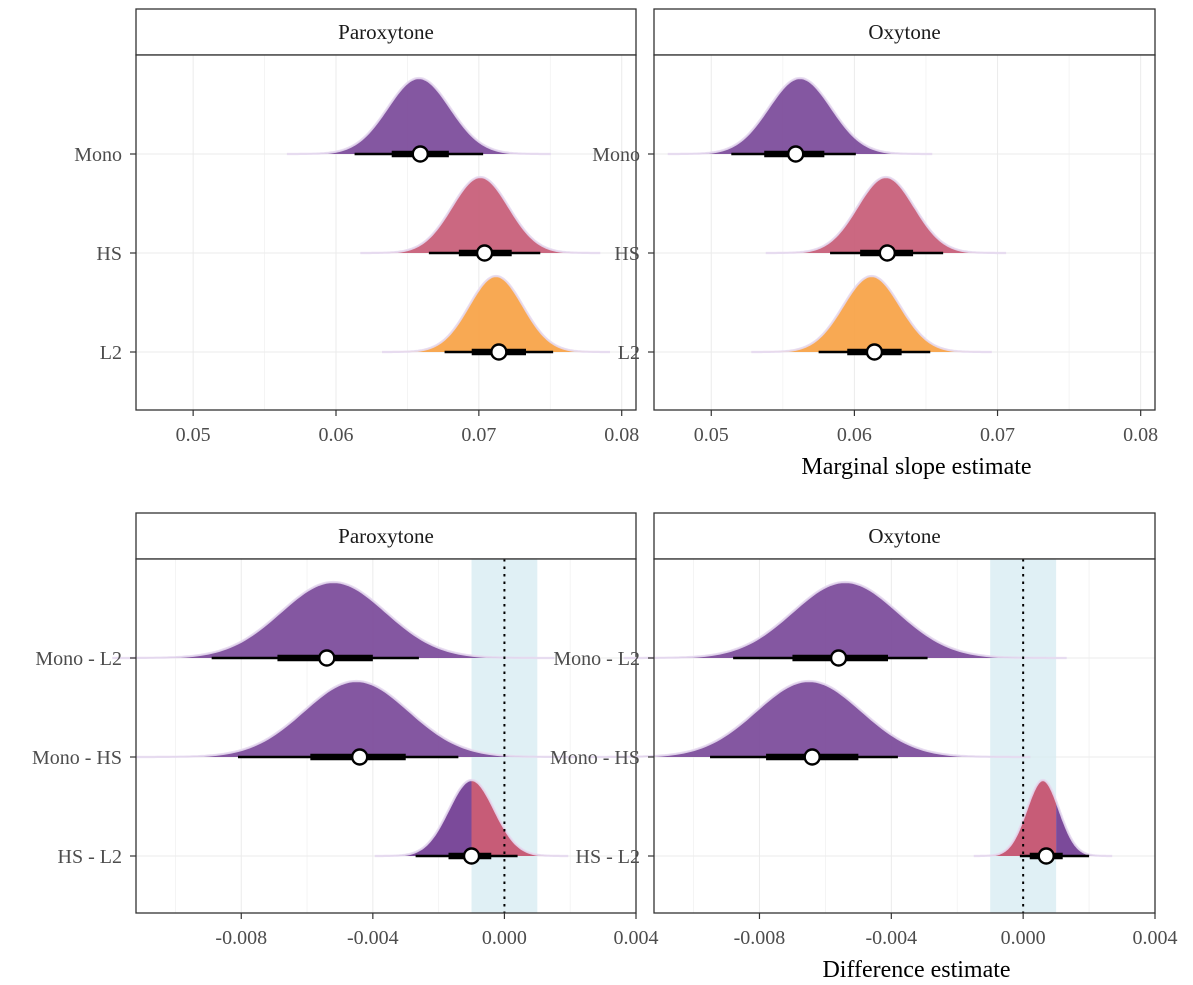 The image size is (1193, 985). I want to click on x-axis-title: Marginal slope estimate, so click(916, 467).